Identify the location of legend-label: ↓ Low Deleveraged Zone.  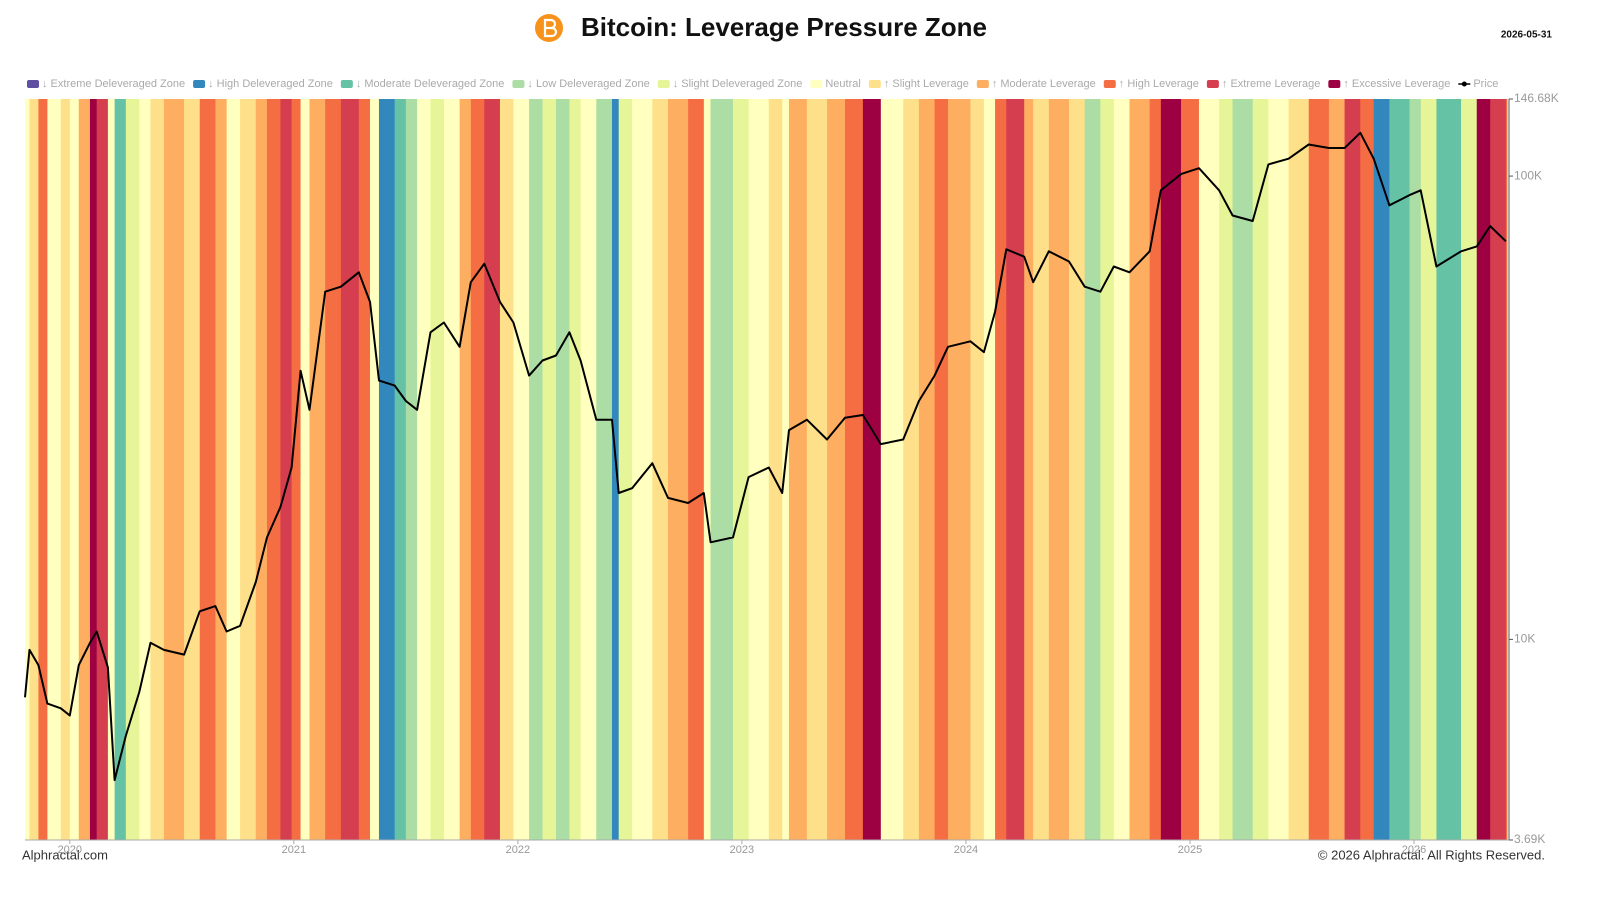
(588, 84).